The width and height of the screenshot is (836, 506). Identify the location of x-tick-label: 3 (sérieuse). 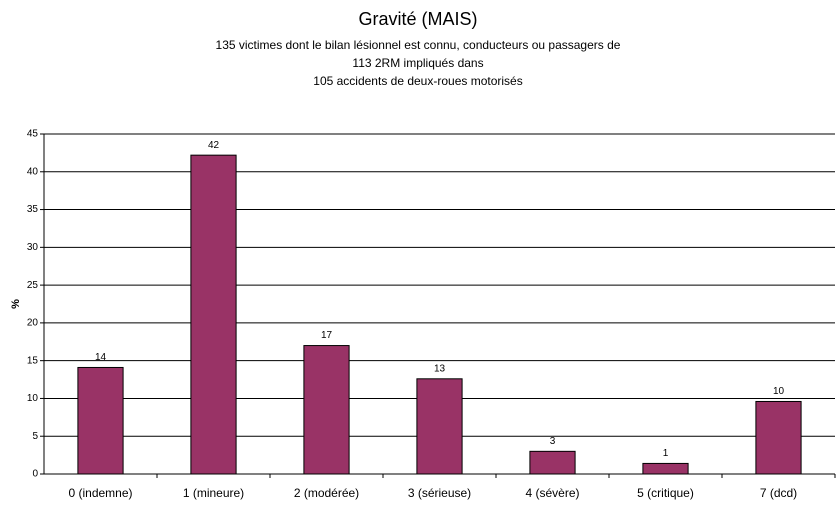
(439, 493).